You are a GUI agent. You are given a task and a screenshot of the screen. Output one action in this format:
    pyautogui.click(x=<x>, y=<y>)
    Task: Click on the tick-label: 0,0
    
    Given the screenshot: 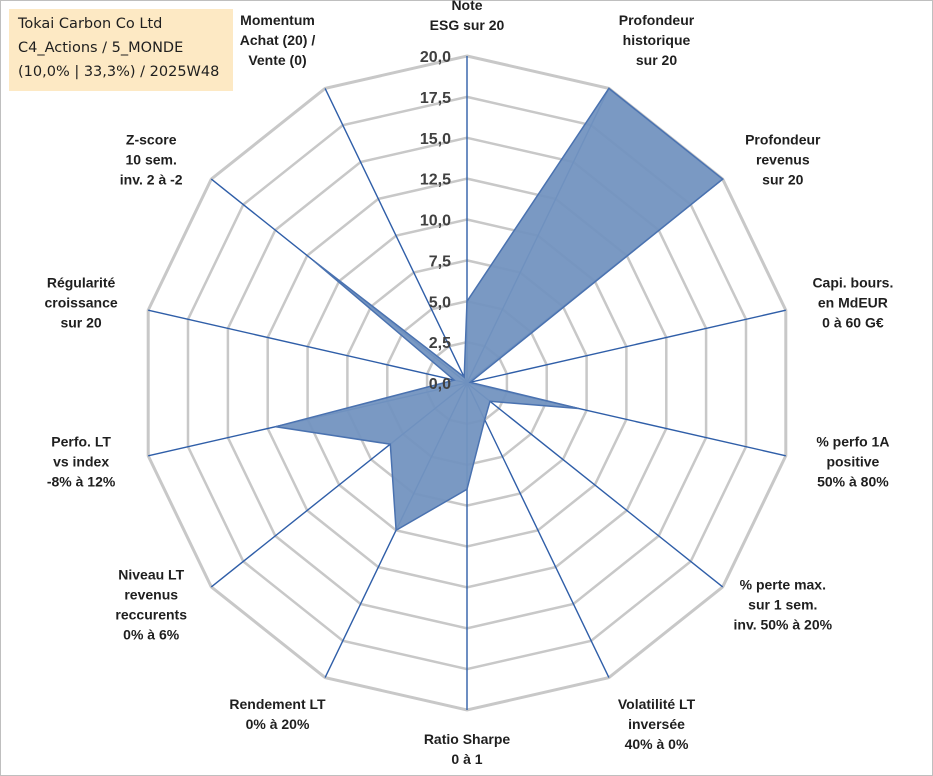 What is the action you would take?
    pyautogui.click(x=440, y=384)
    